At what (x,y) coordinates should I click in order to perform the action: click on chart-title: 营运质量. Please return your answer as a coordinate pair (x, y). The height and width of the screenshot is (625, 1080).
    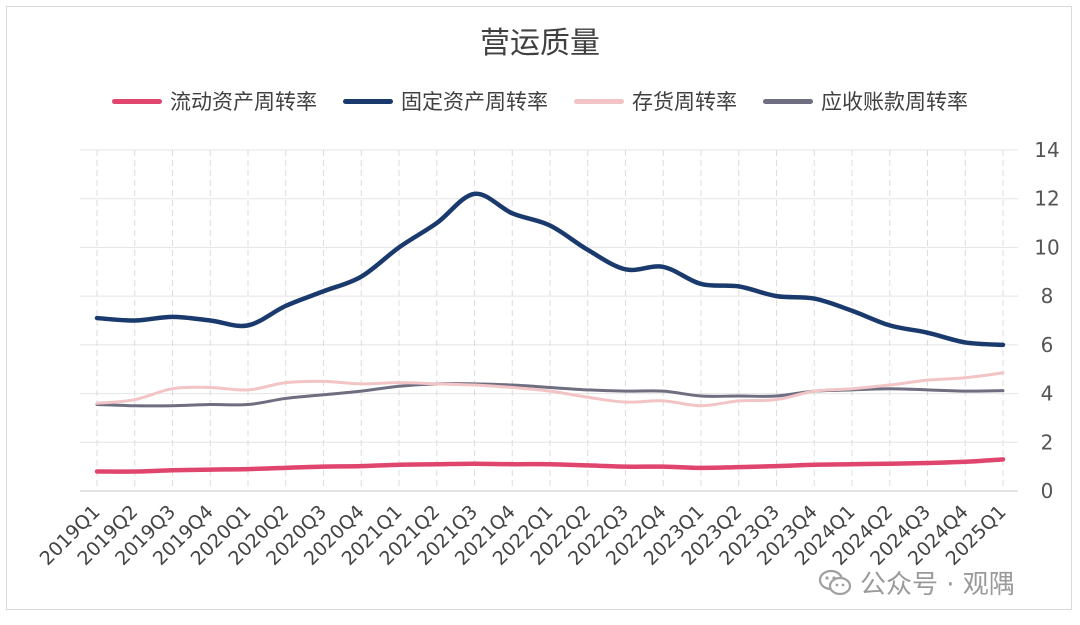
    Looking at the image, I should click on (540, 43).